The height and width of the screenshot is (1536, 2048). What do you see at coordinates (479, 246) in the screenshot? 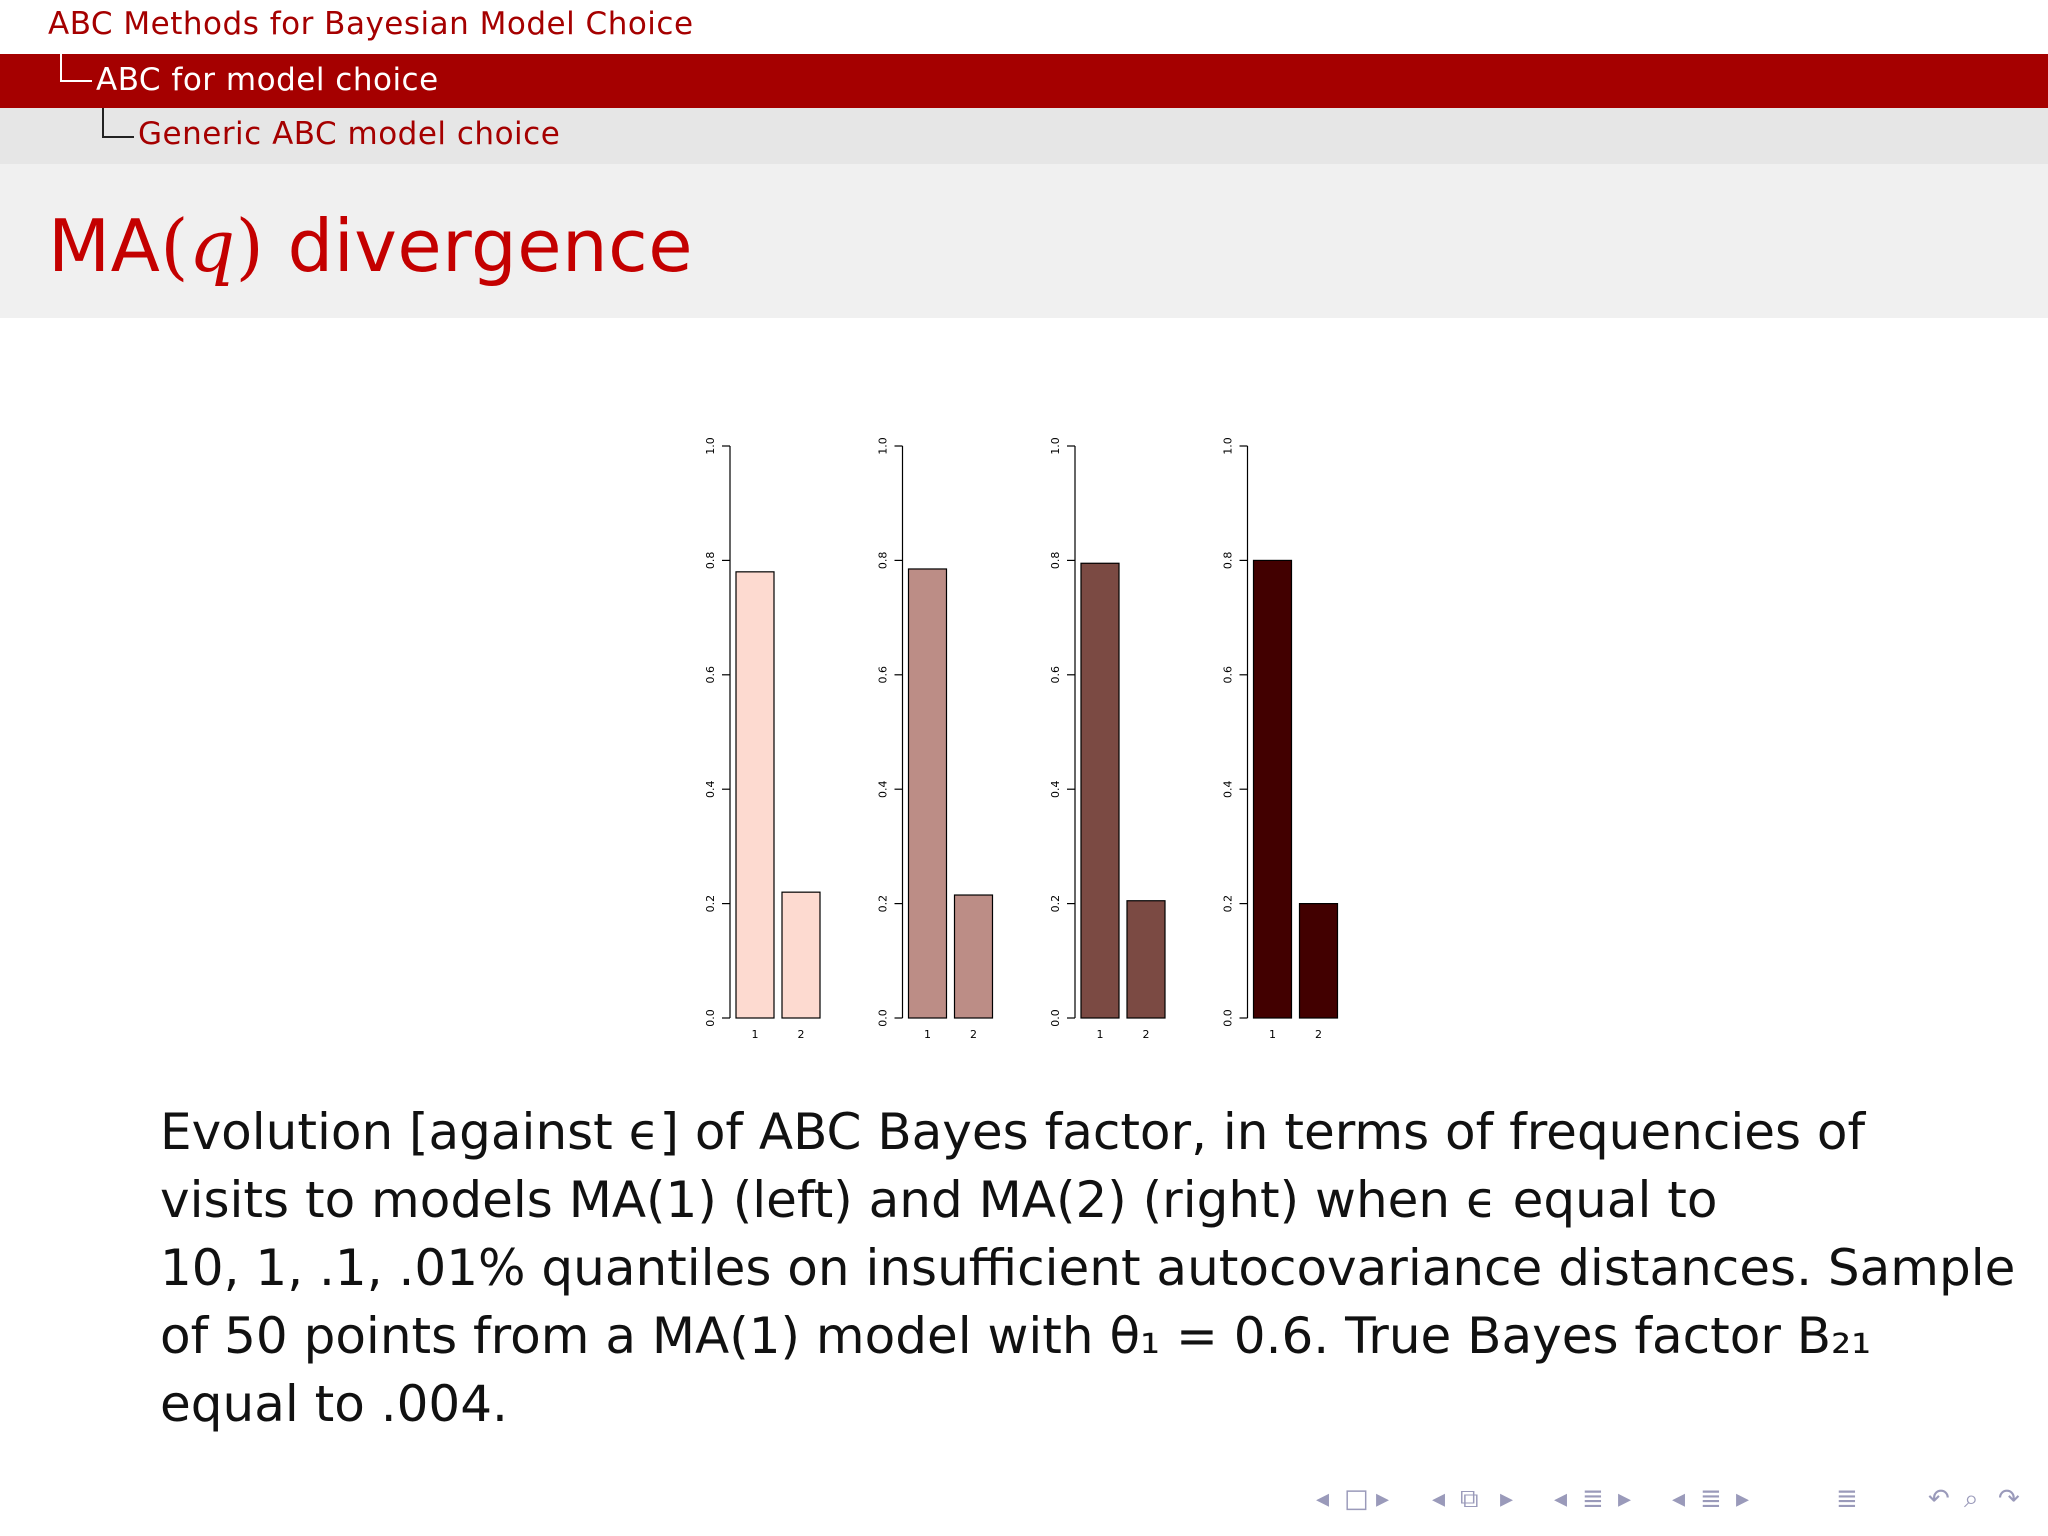
I see `title-suffix: divergence` at bounding box center [479, 246].